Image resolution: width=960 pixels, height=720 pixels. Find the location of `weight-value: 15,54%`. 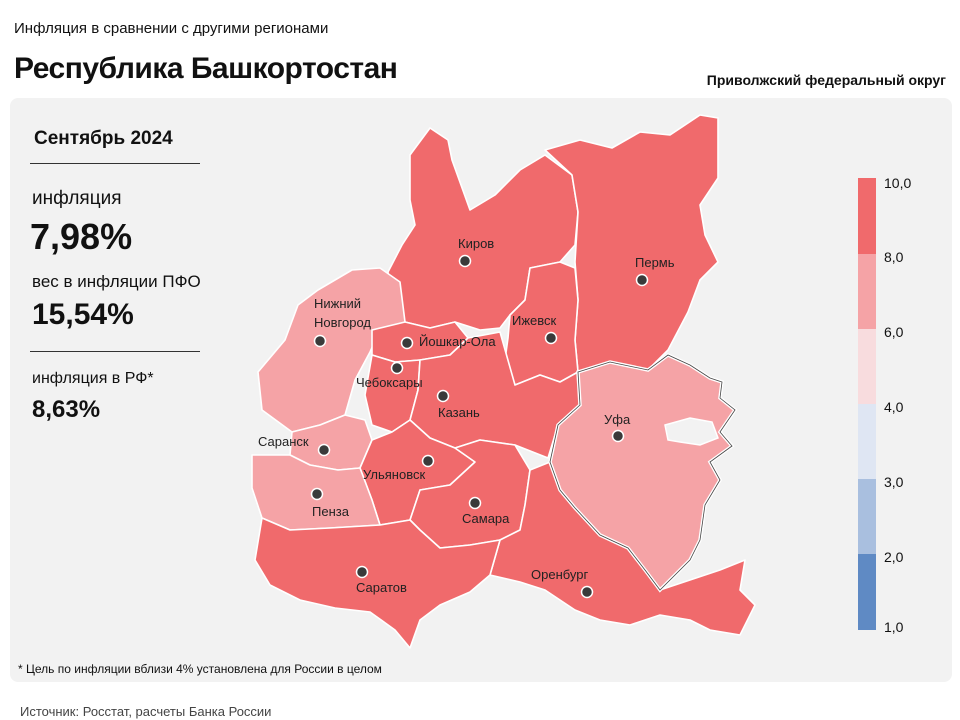

weight-value: 15,54% is located at coordinates (83, 314).